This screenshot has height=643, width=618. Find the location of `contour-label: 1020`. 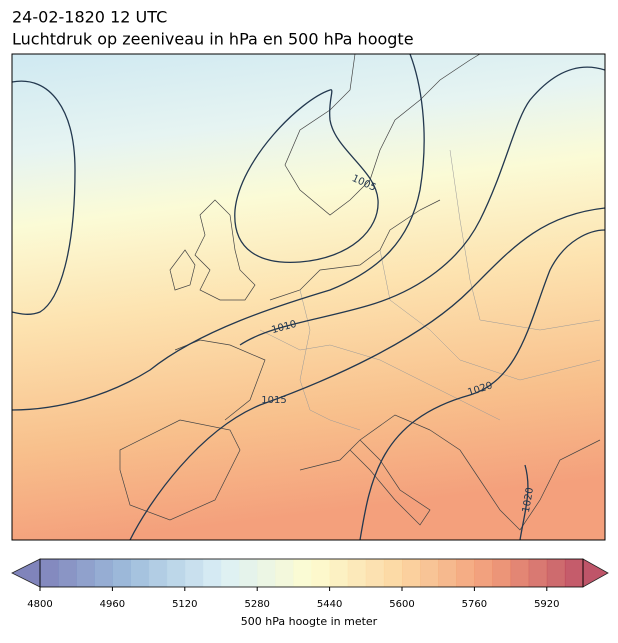

contour-label: 1020 is located at coordinates (528, 500).